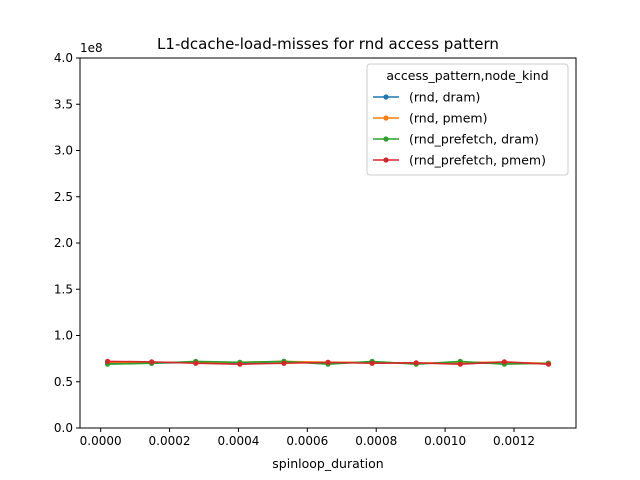  I want to click on y-tick-label: 4.0, so click(63, 58).